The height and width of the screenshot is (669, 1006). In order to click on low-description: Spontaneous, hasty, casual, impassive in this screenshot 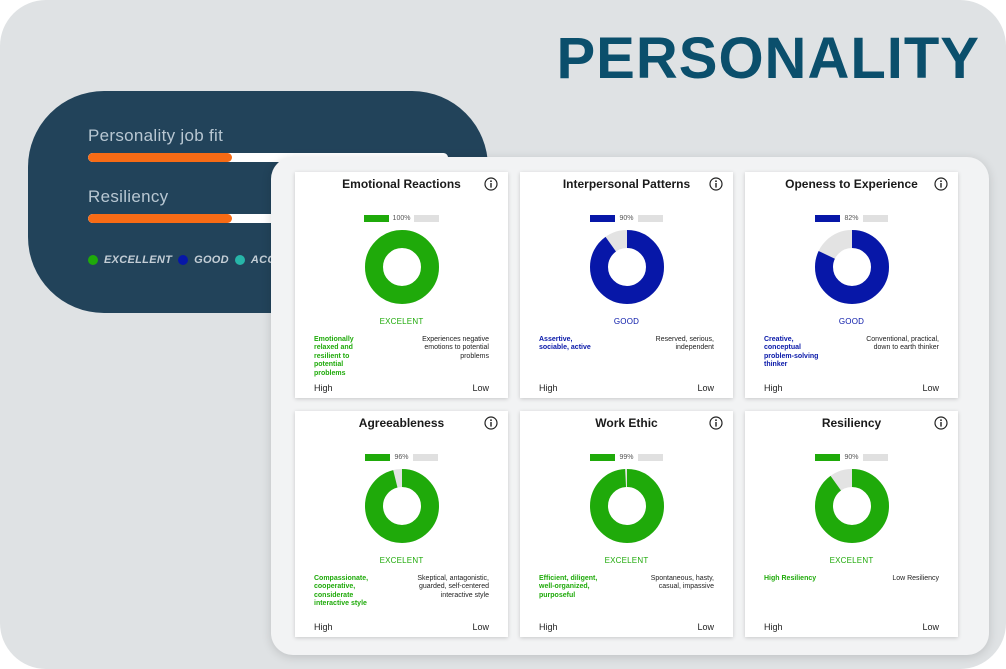, I will do `click(682, 583)`.